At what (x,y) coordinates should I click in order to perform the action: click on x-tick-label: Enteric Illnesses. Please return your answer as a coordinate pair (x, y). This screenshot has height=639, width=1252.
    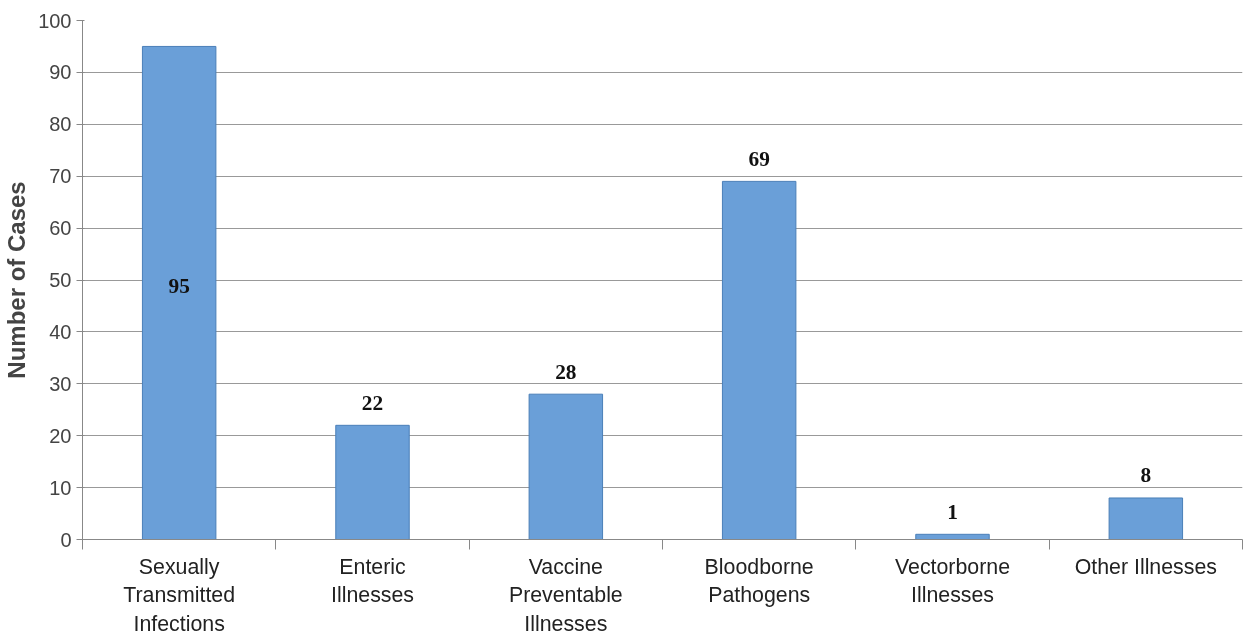
    Looking at the image, I should click on (372, 581).